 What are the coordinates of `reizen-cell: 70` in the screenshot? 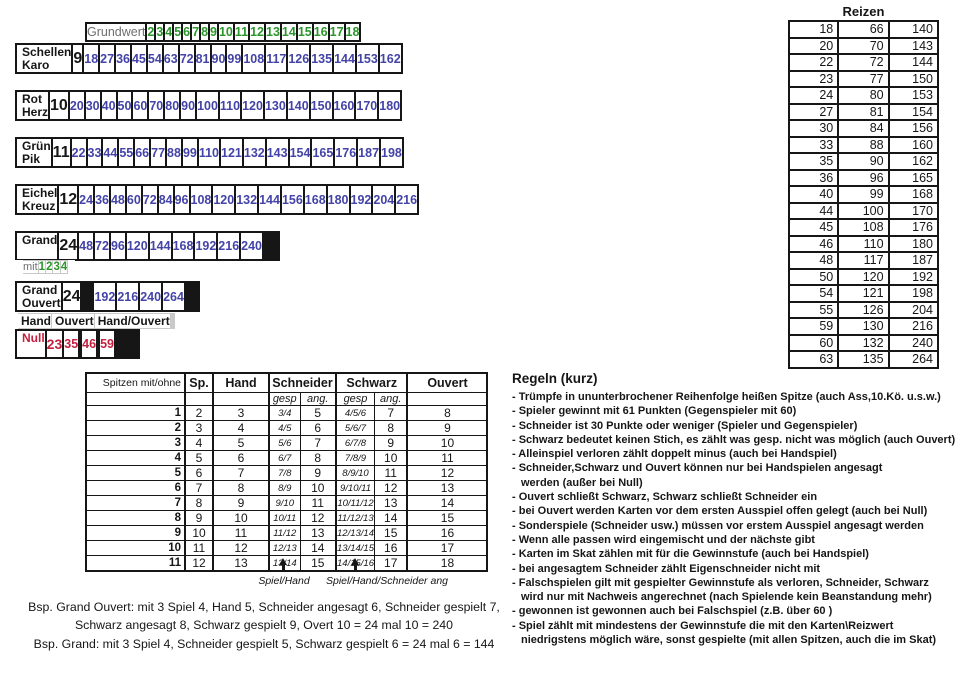 It's located at (863, 45).